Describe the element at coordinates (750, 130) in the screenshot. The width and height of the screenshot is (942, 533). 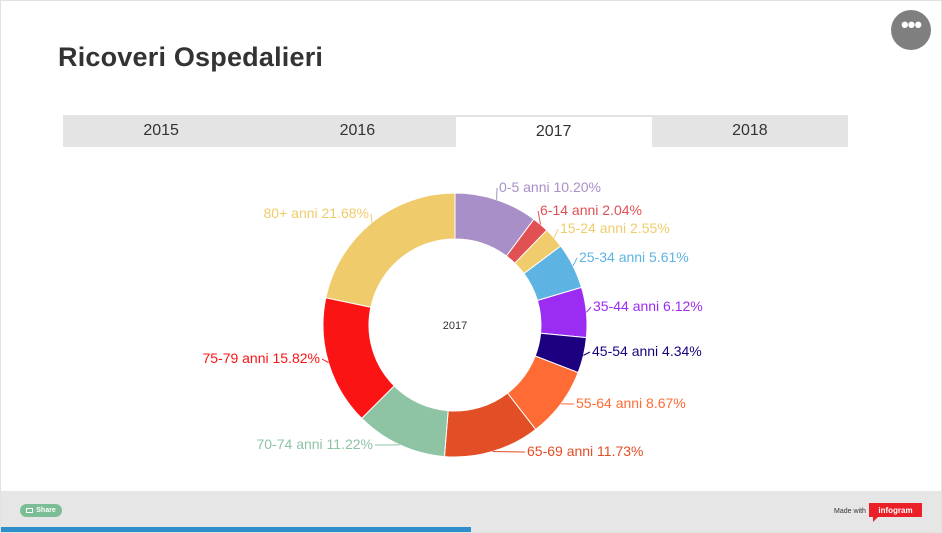
I see `tab-2018: 2018` at that location.